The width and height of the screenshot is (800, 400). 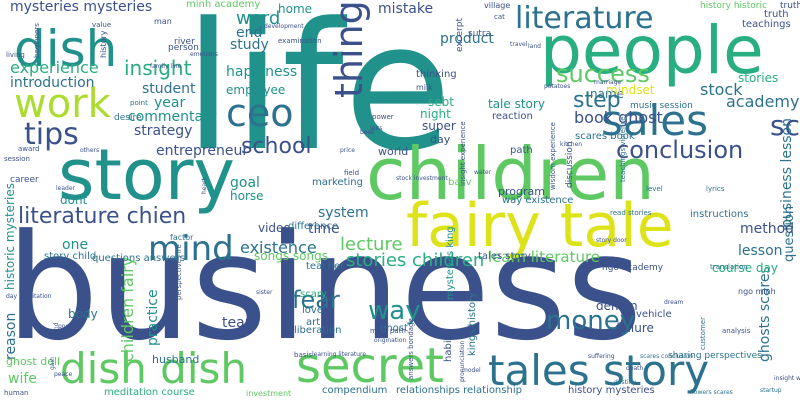 What do you see at coordinates (450, 263) in the screenshot?
I see `word-cloud-word: mysteries king` at bounding box center [450, 263].